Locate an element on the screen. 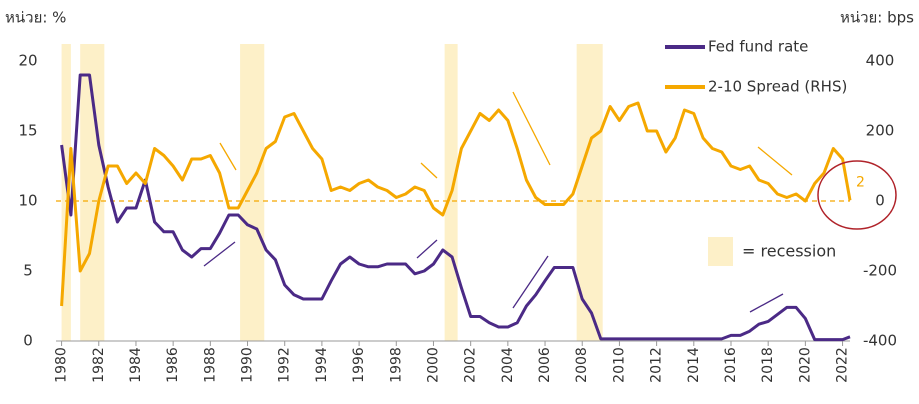 This screenshot has height=404, width=919. recession-legend-swatch is located at coordinates (720, 251).